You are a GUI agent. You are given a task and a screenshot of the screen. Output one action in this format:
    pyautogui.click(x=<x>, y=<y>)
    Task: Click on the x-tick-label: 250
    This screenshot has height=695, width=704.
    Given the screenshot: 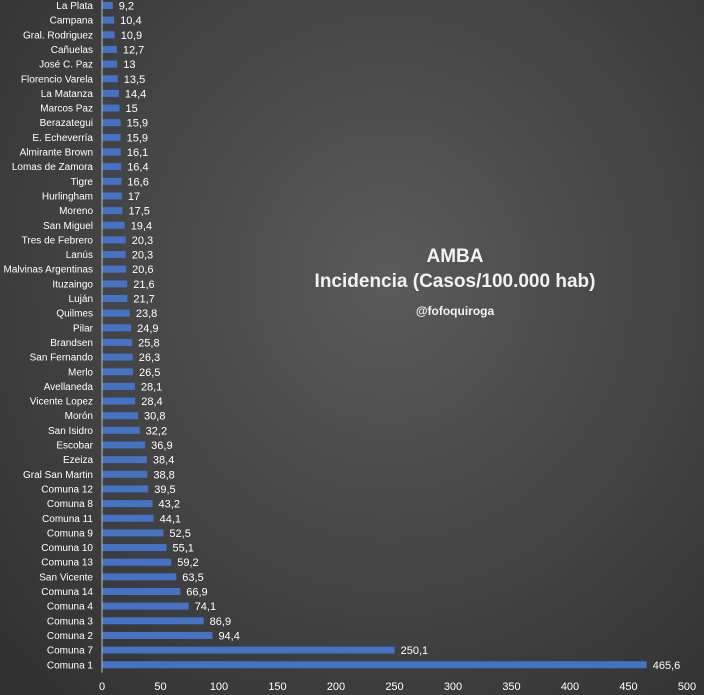 What is the action you would take?
    pyautogui.click(x=394, y=687)
    